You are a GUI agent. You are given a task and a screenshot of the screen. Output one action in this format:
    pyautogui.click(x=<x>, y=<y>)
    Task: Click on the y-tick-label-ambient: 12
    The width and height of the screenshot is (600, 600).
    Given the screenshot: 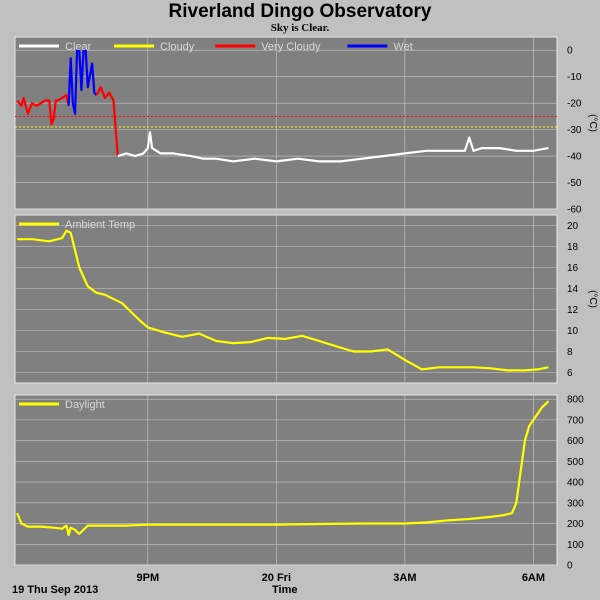 What is the action you would take?
    pyautogui.click(x=573, y=310)
    